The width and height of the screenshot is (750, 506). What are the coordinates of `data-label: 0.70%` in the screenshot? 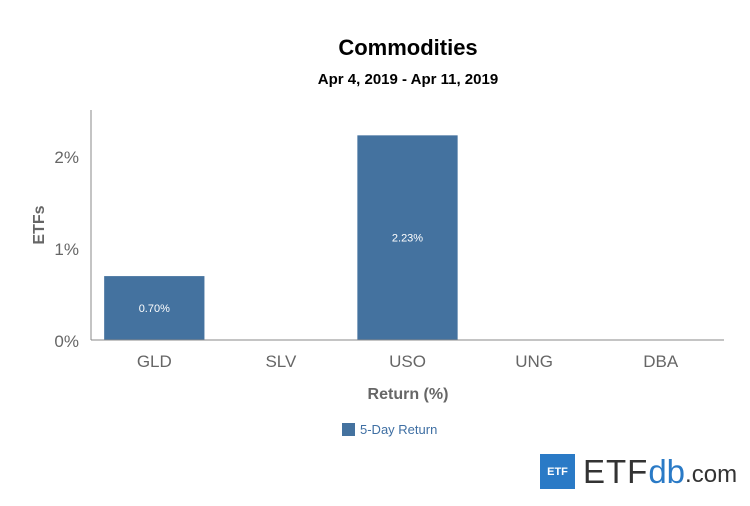 It's located at (154, 309).